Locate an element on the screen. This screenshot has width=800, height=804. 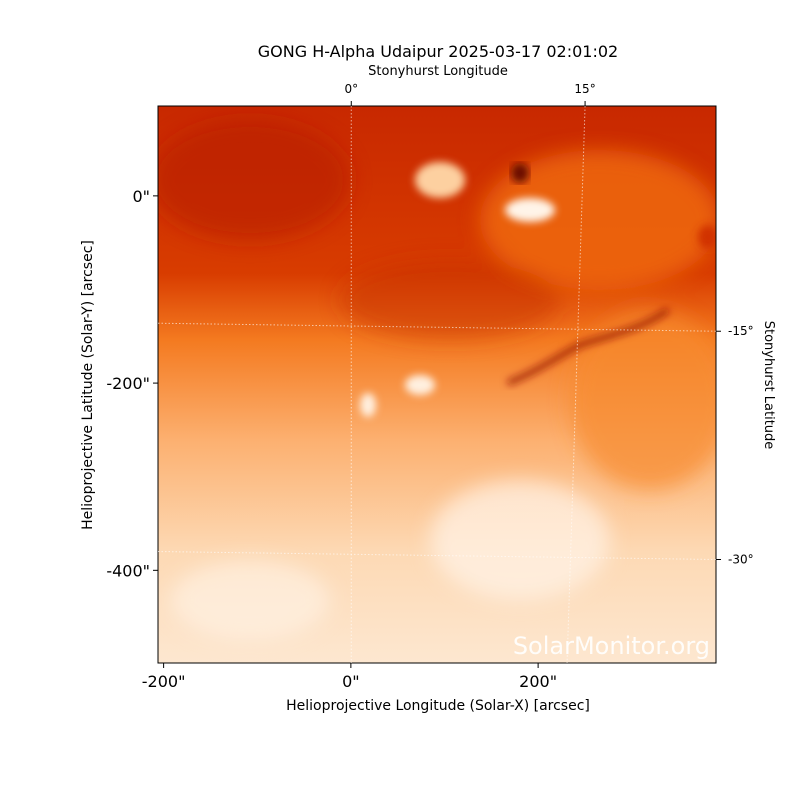
x2-tick-label: 15° is located at coordinates (584, 89).